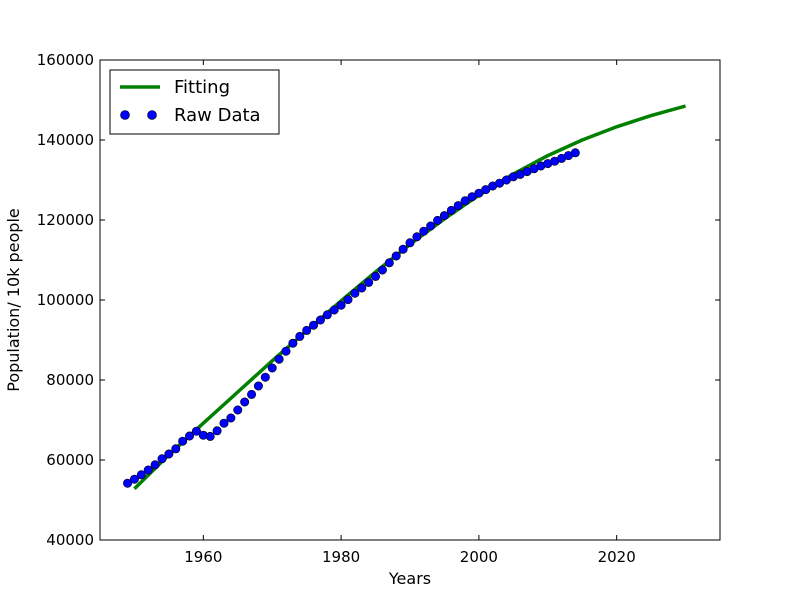 The height and width of the screenshot is (604, 800). Describe the element at coordinates (479, 557) in the screenshot. I see `x-tick-label: 2000` at that location.